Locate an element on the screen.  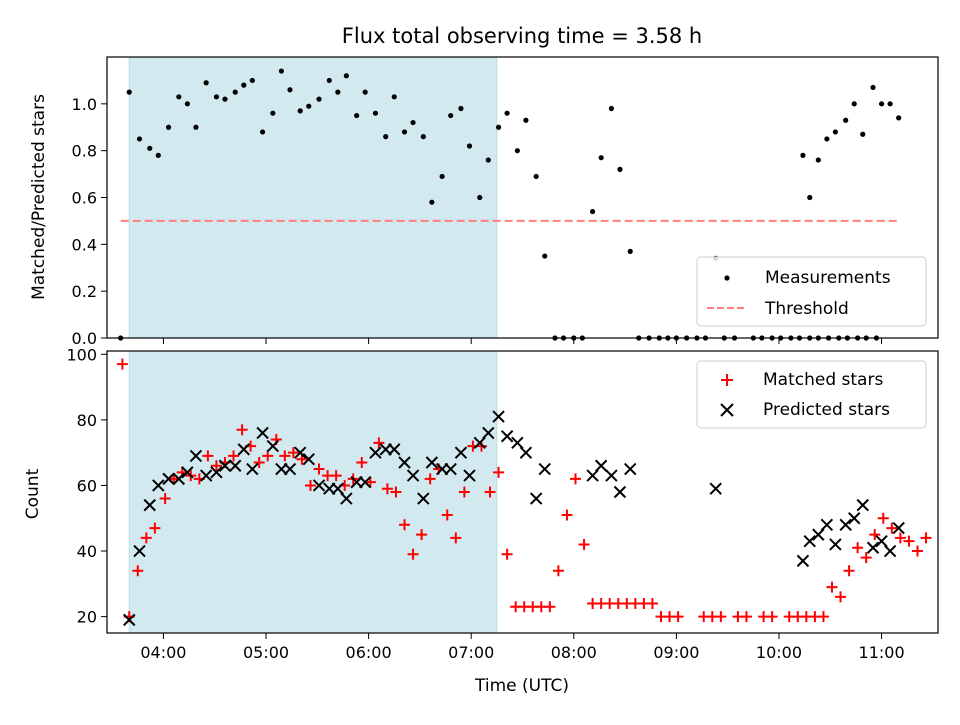
legend-matched-marker is located at coordinates (727, 380).